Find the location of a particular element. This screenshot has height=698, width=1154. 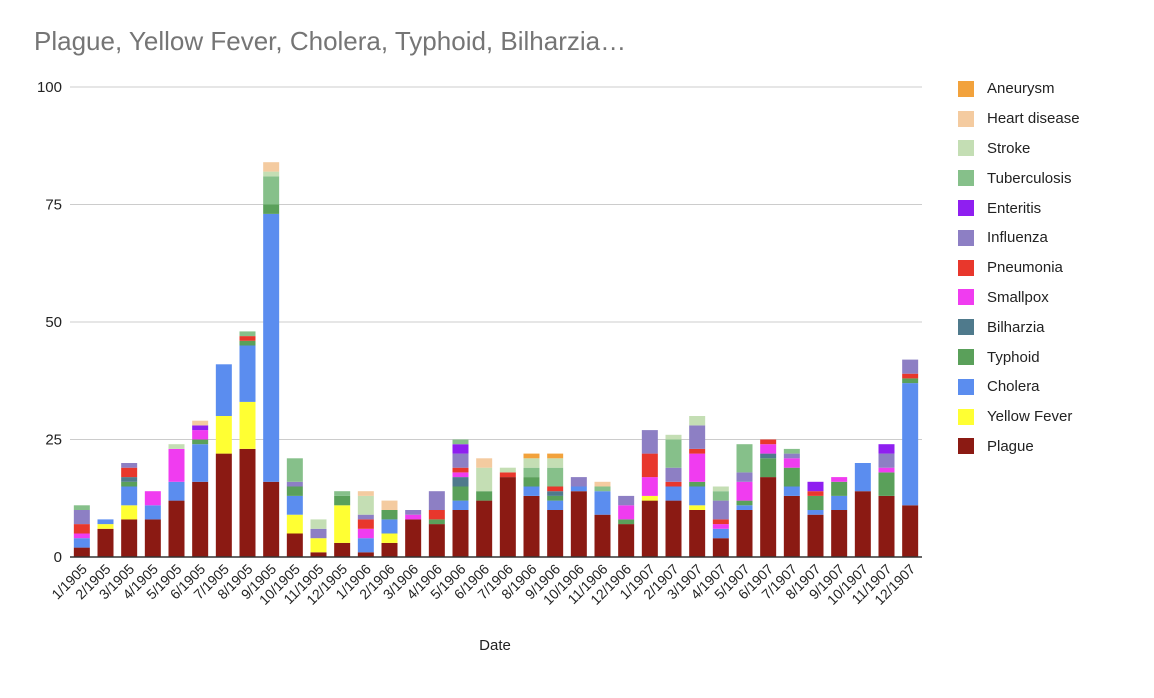

legend-item: Plague is located at coordinates (1019, 447).